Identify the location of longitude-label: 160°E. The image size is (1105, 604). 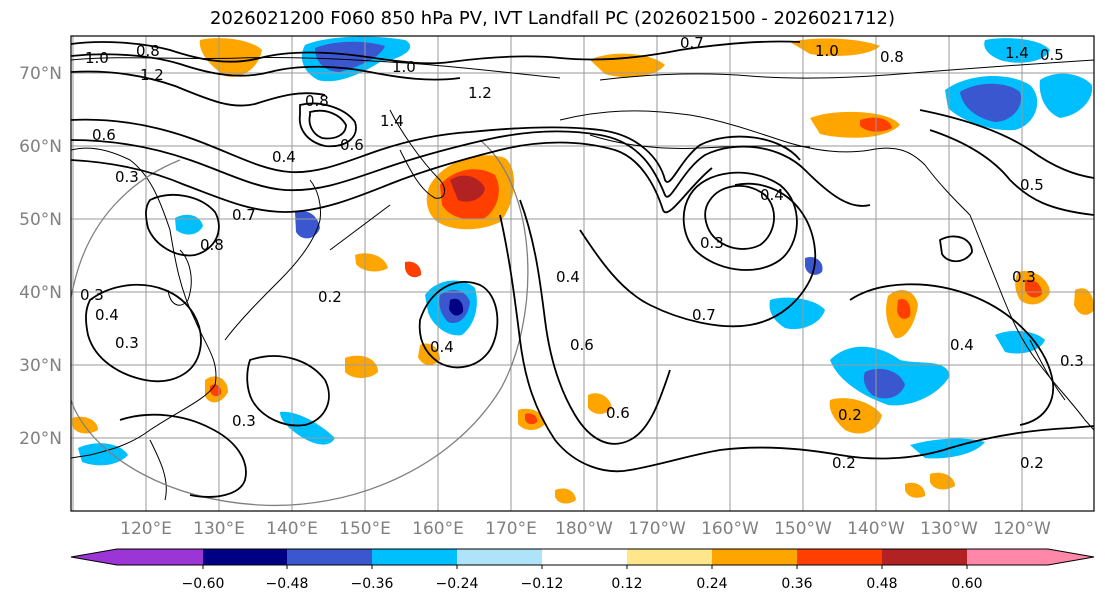
(438, 529).